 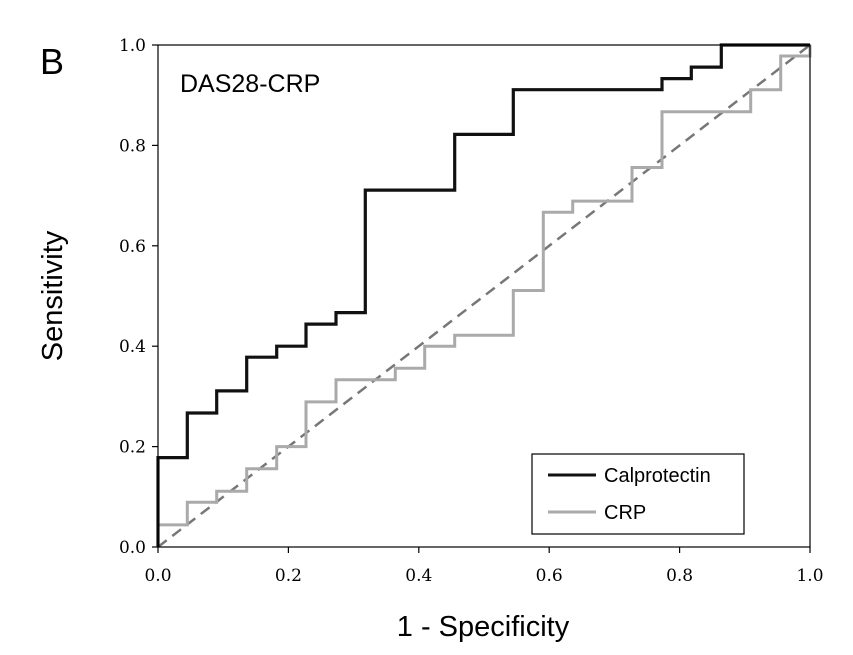 I want to click on y-tick-label: 0.8, so click(x=132, y=146).